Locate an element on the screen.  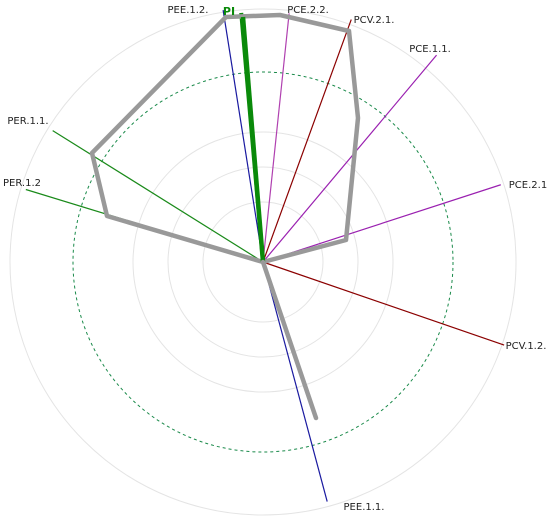
axis-label: PER.1.2 is located at coordinates (22, 183).